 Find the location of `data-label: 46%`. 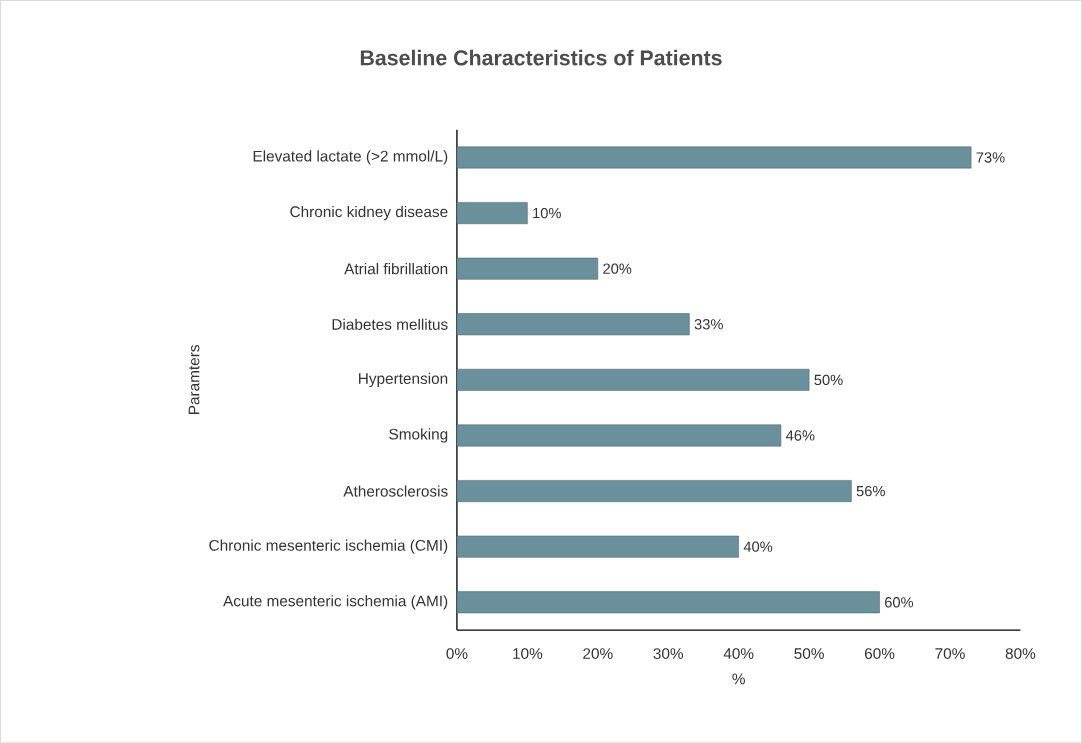

data-label: 46% is located at coordinates (800, 435).